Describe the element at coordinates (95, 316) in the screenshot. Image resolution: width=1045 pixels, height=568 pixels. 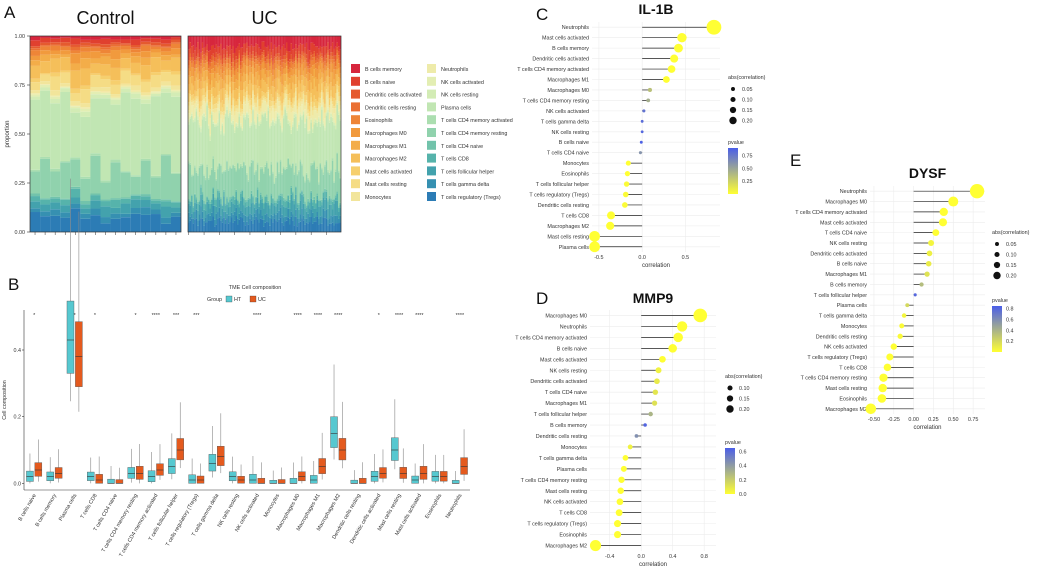
I see `b-significance-label: *` at that location.